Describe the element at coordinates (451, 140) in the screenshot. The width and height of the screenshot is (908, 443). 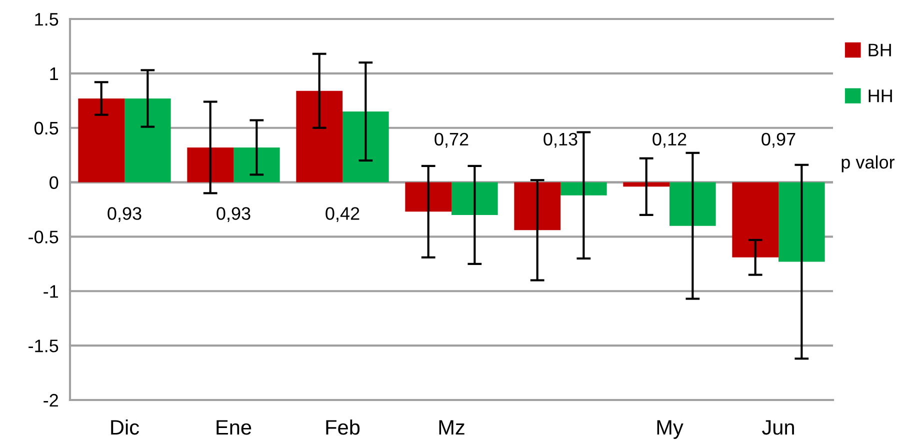
I see `annotation: 0,72` at that location.